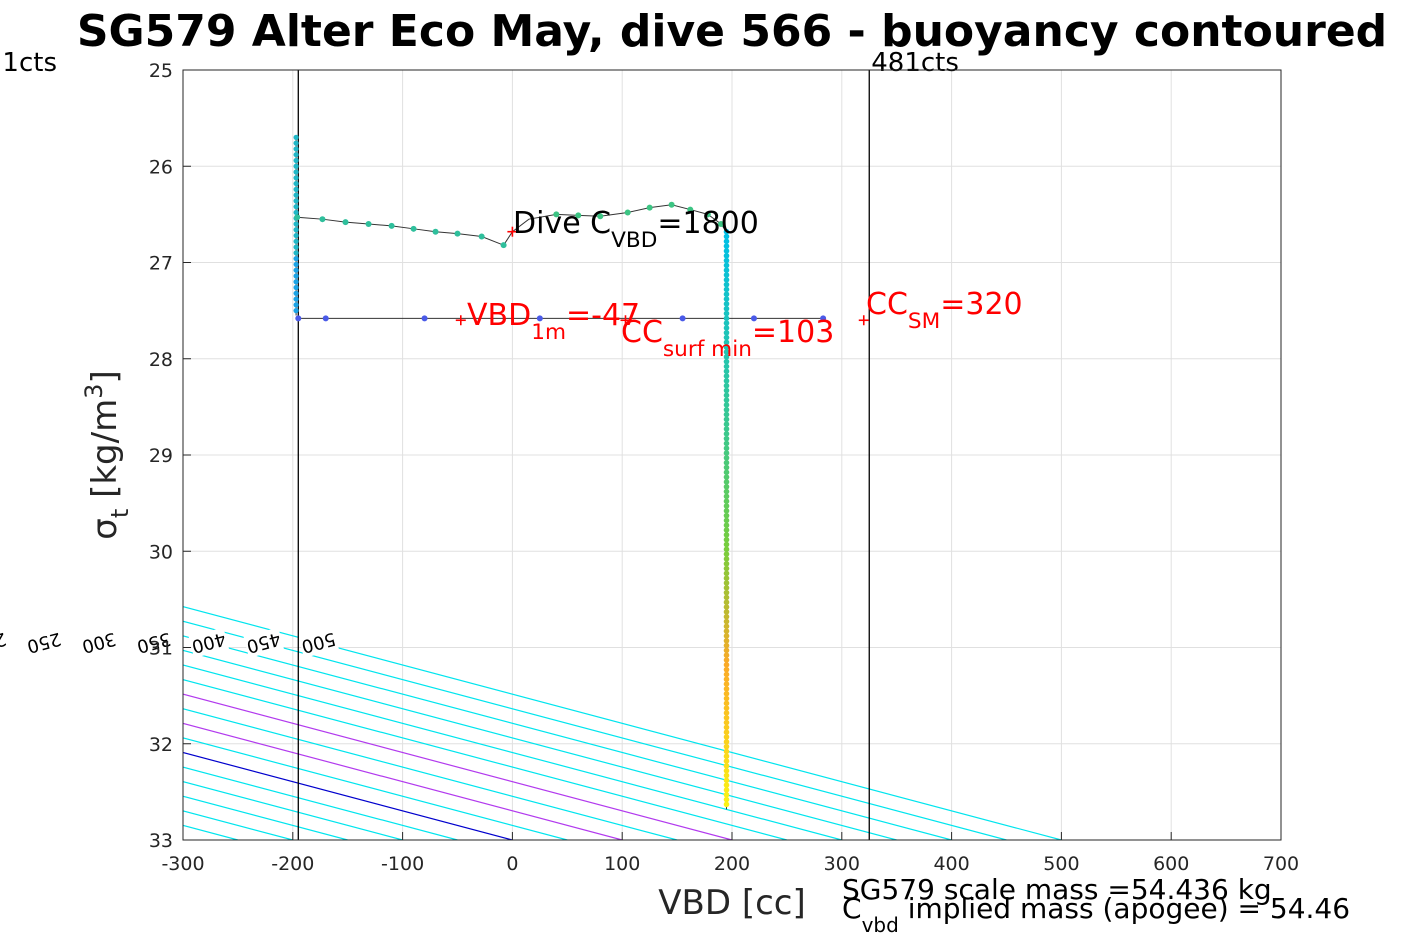 Image resolution: width=1417 pixels, height=945 pixels. What do you see at coordinates (29, 63) in the screenshot?
I see `count-limit-label: 1cts` at bounding box center [29, 63].